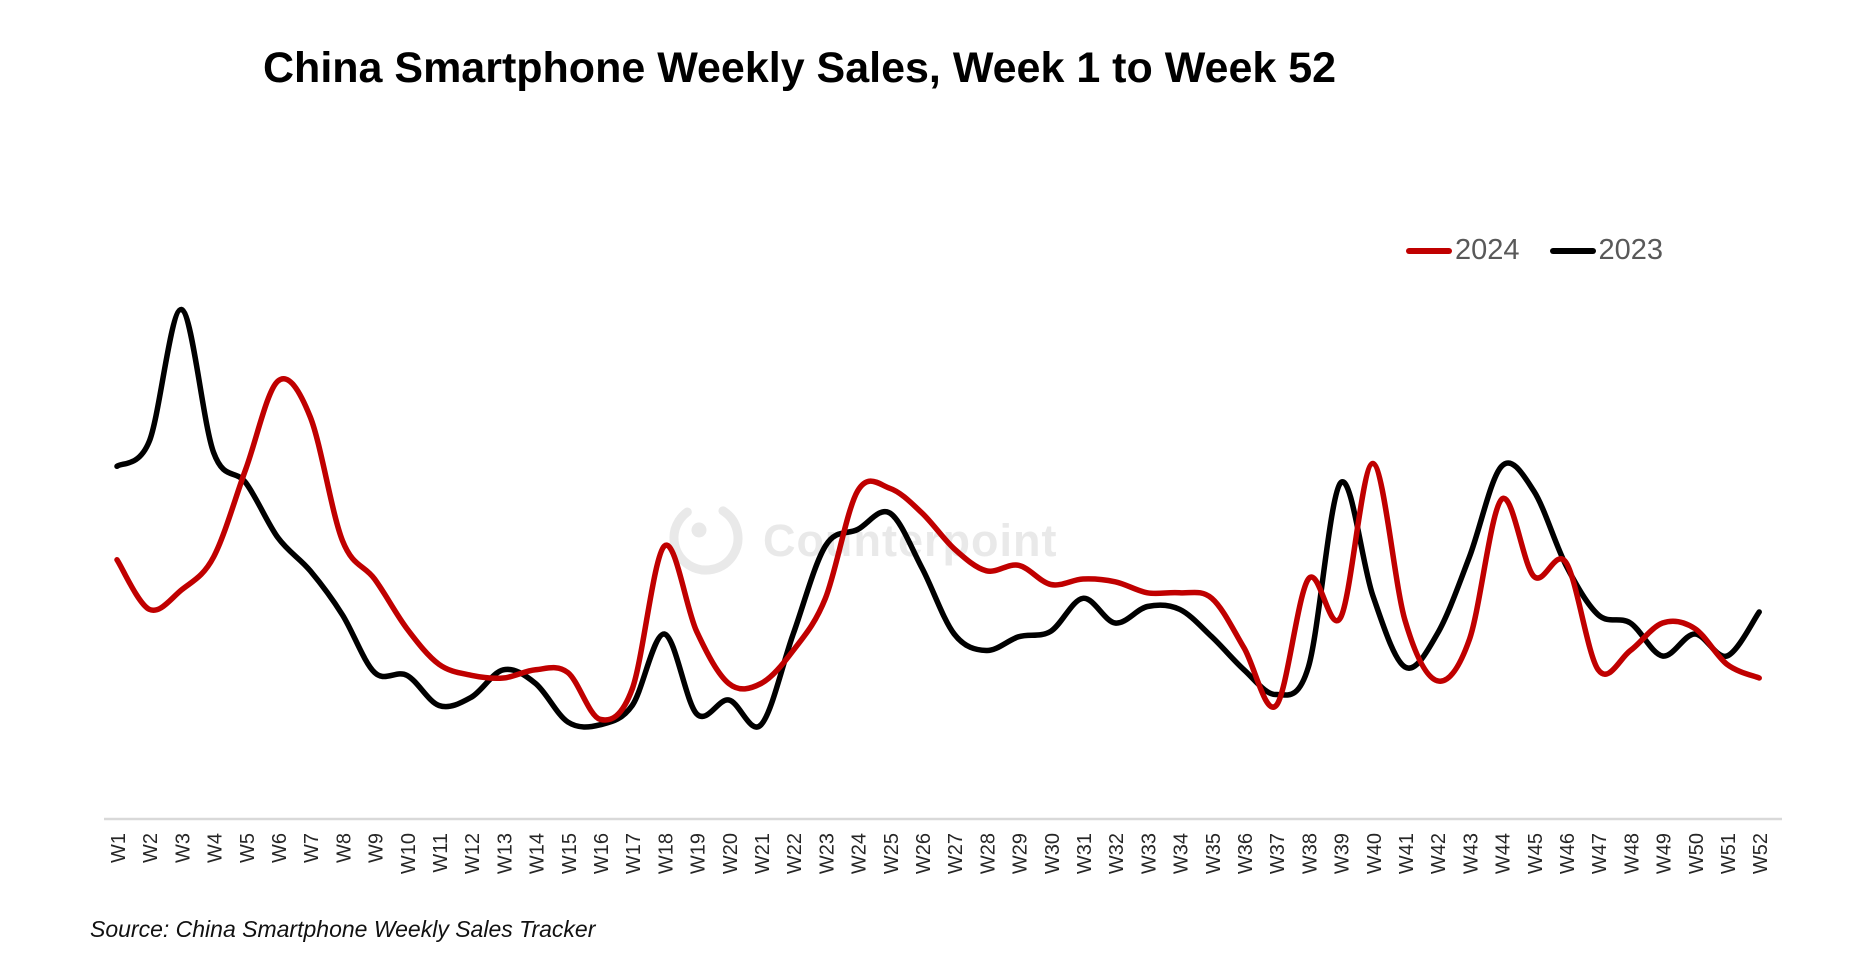  What do you see at coordinates (795, 853) in the screenshot?
I see `x-axis-label: W22` at bounding box center [795, 853].